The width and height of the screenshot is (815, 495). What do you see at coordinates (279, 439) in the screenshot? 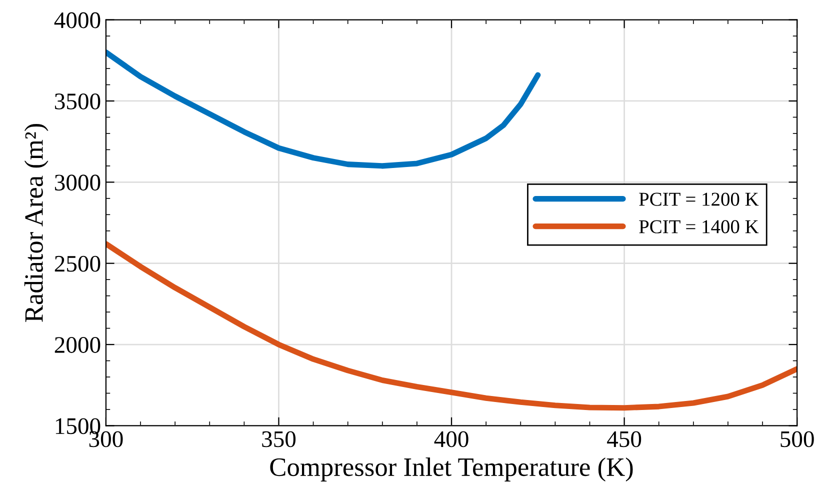
I see `x-tick-label: 350` at bounding box center [279, 439].